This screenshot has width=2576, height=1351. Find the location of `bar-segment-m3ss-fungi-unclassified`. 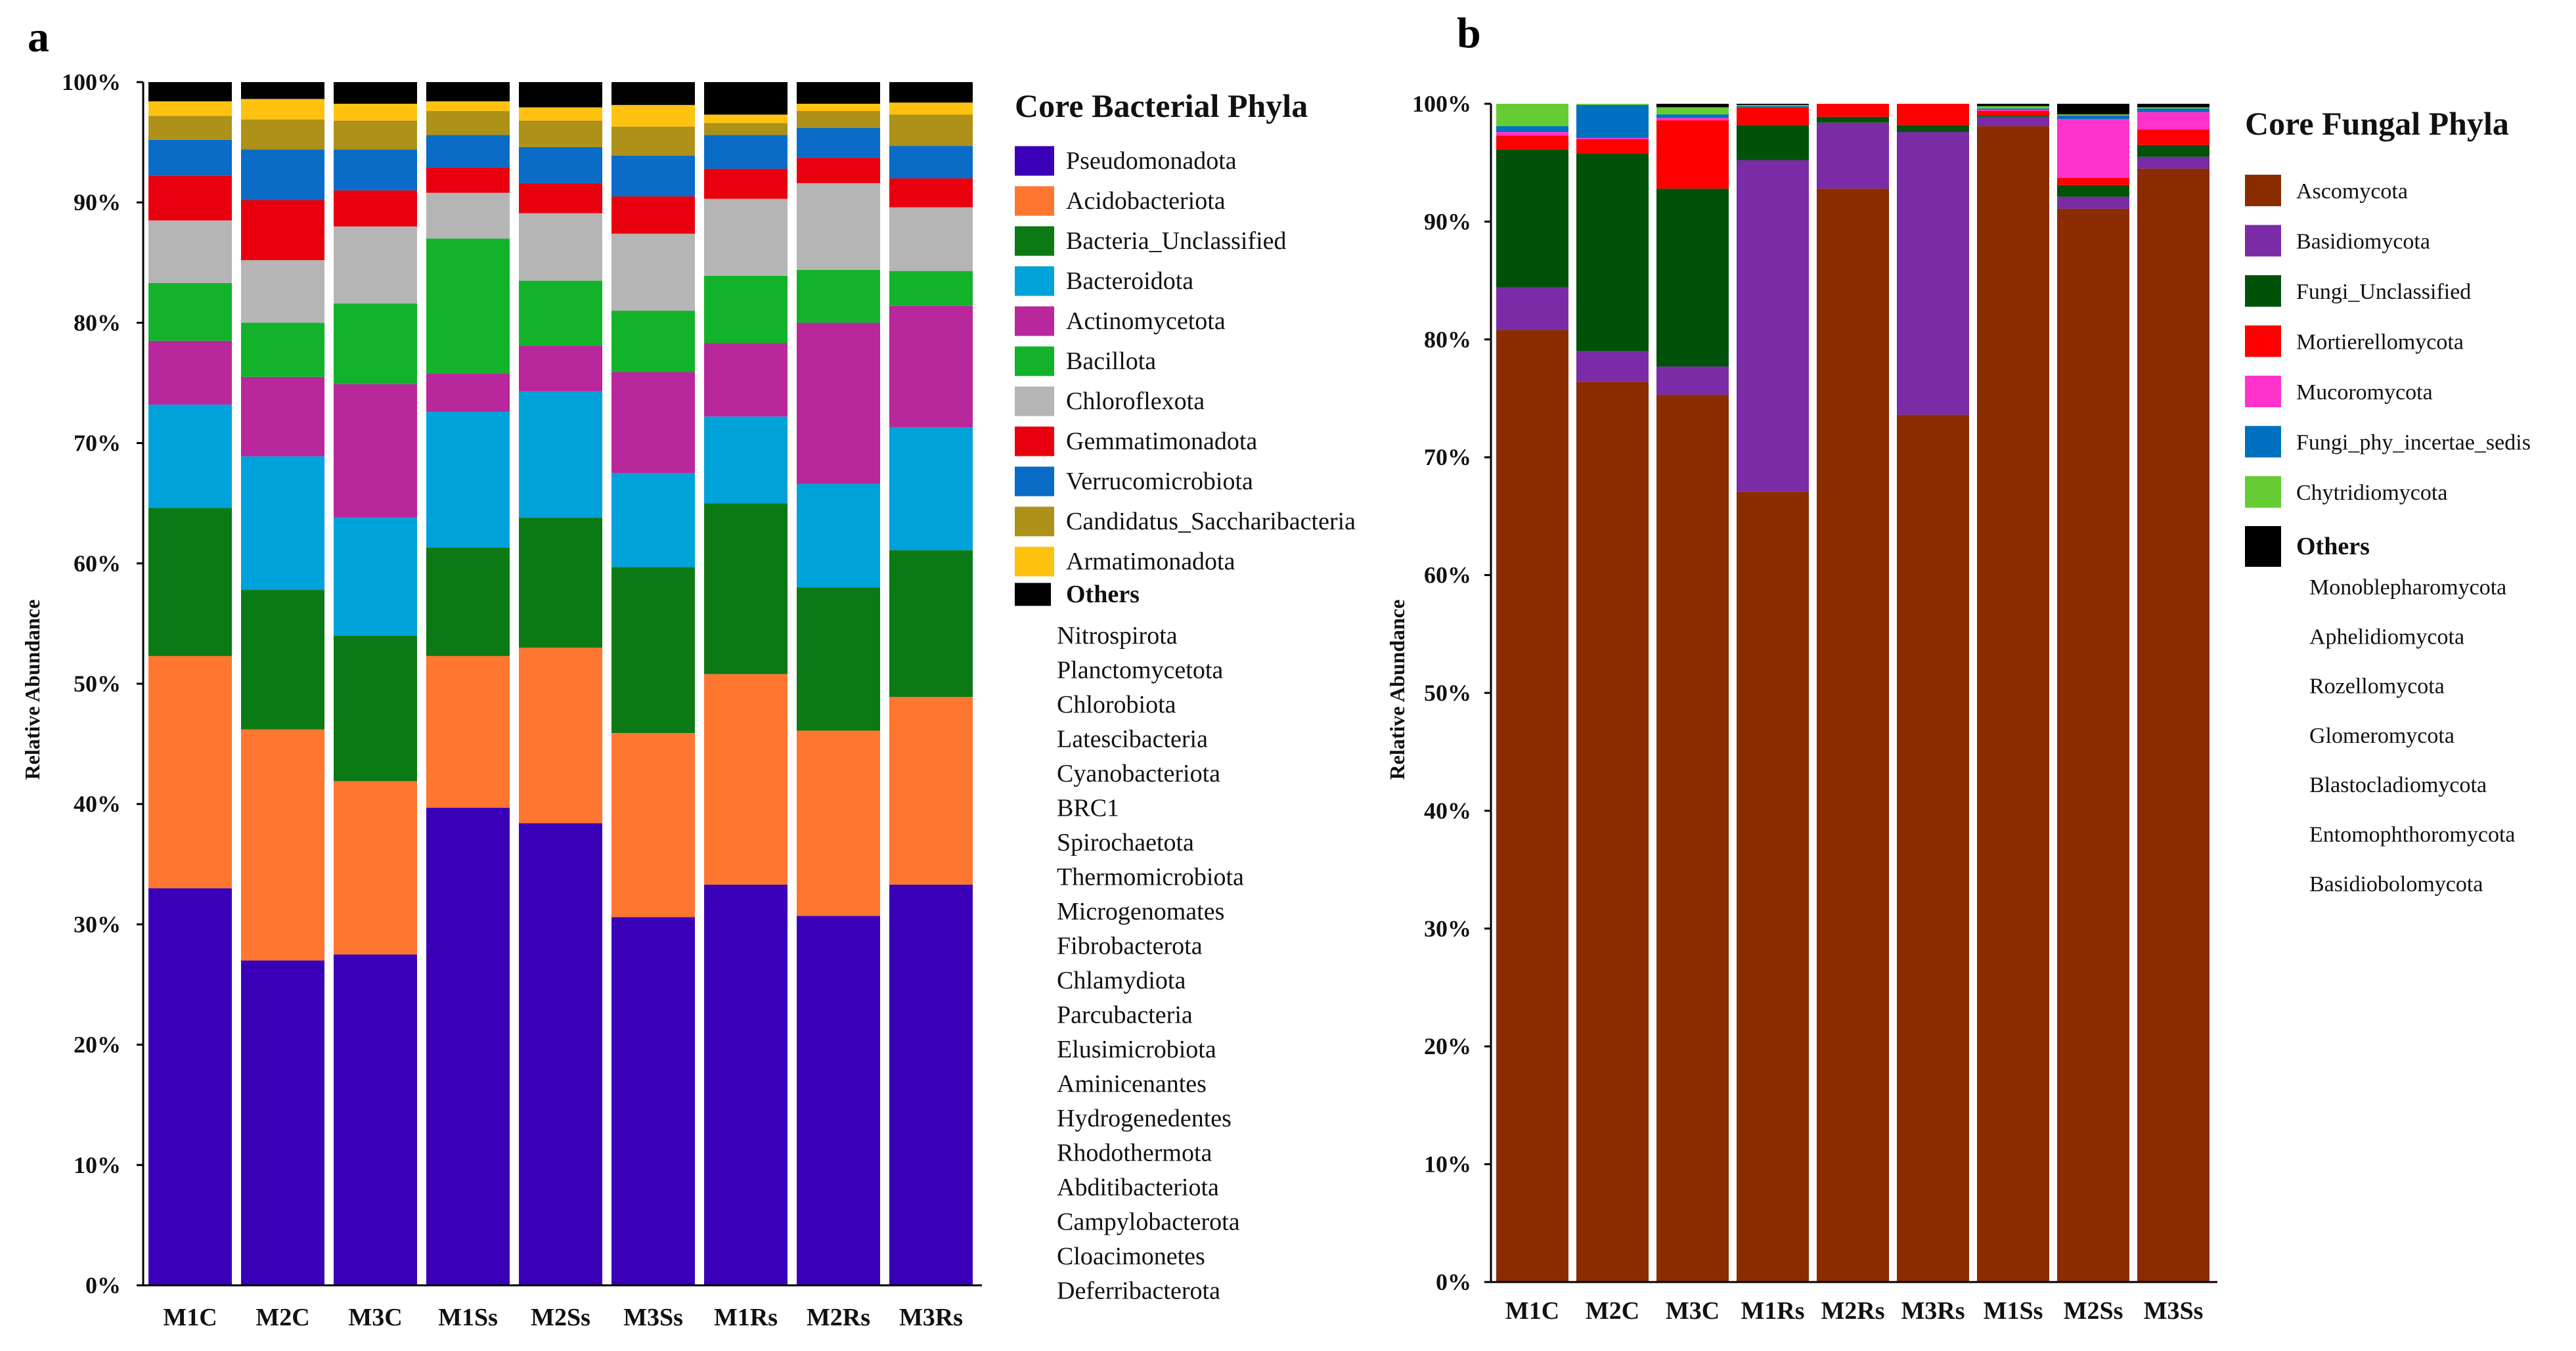

bar-segment-m3ss-fungi-unclassified is located at coordinates (2173, 150).